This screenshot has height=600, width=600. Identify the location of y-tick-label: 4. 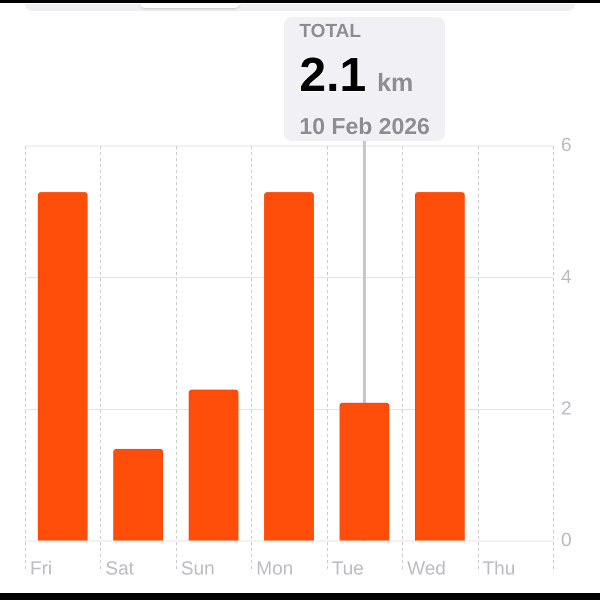
(566, 277).